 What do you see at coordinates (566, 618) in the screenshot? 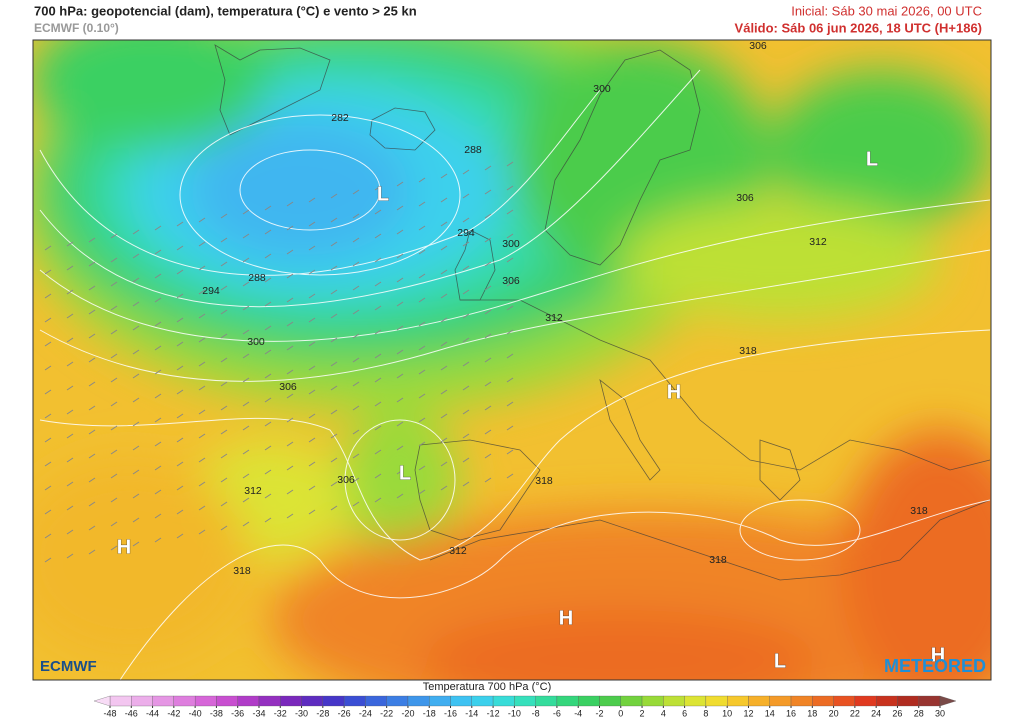
I see `pressure-center: H` at bounding box center [566, 618].